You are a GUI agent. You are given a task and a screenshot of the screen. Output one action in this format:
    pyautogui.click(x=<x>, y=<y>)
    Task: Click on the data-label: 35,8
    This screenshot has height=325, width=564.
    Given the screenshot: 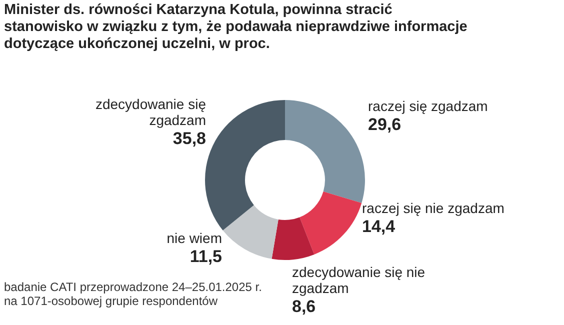 What is the action you would take?
    pyautogui.click(x=189, y=138)
    